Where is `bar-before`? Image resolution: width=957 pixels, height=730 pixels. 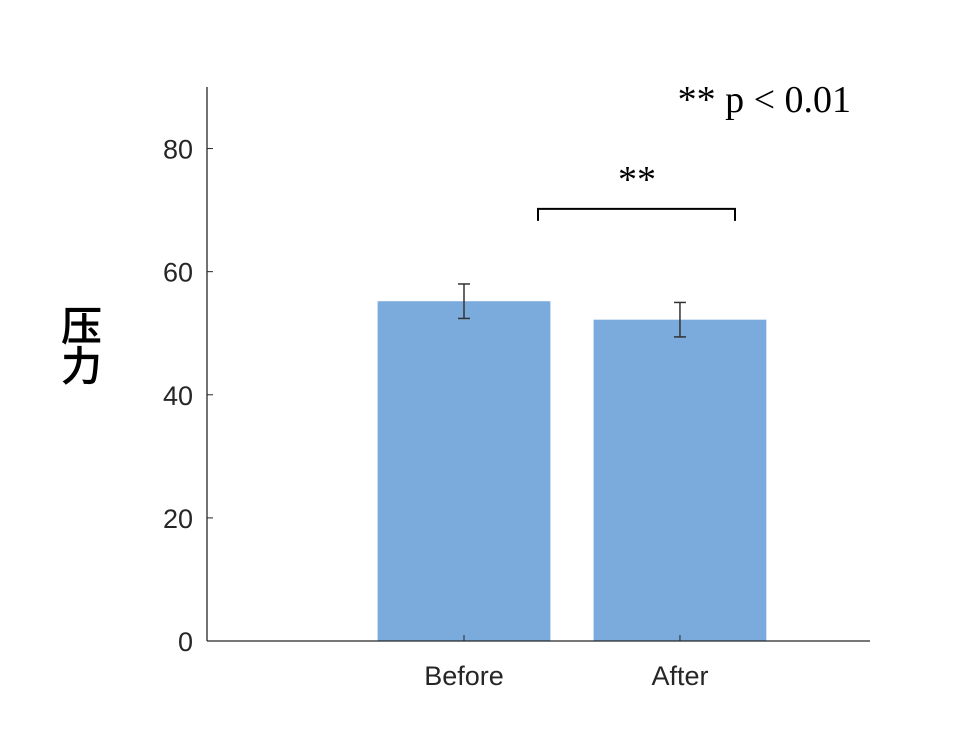
bar-before is located at coordinates (464, 471).